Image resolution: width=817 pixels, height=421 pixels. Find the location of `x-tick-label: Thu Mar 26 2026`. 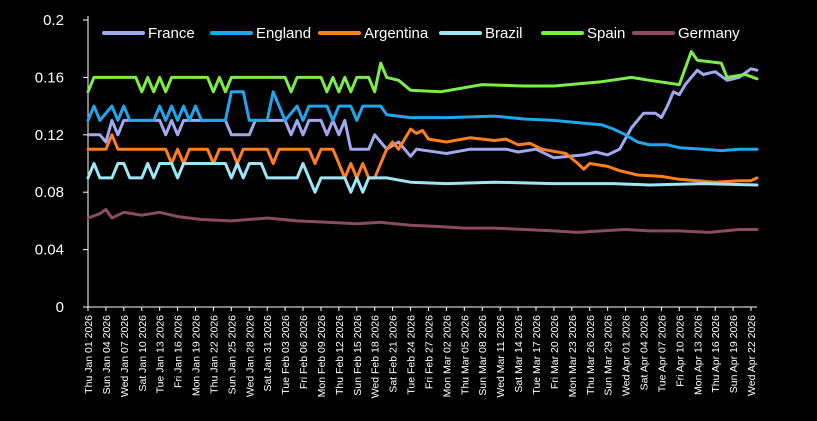

x-tick-label: Thu Mar 26 2026 is located at coordinates (591, 355).